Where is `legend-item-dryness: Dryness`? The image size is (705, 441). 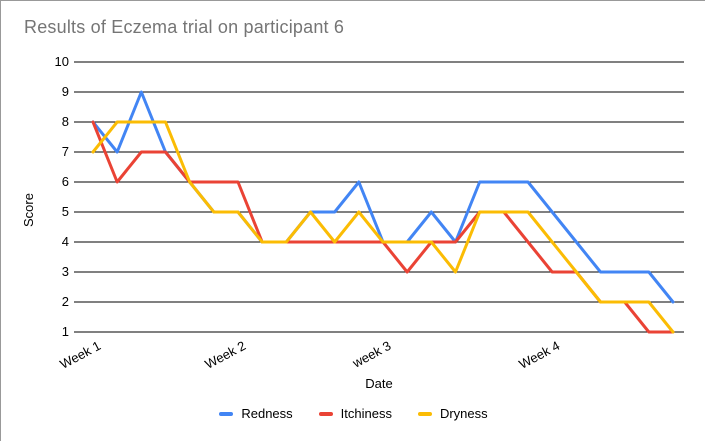 legend-item-dryness: Dryness is located at coordinates (452, 413).